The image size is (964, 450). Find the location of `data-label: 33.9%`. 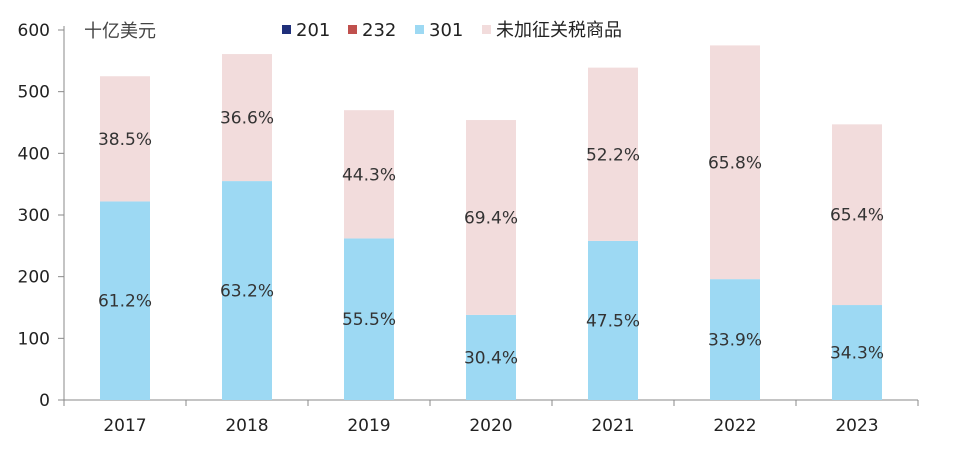

data-label: 33.9% is located at coordinates (735, 341).